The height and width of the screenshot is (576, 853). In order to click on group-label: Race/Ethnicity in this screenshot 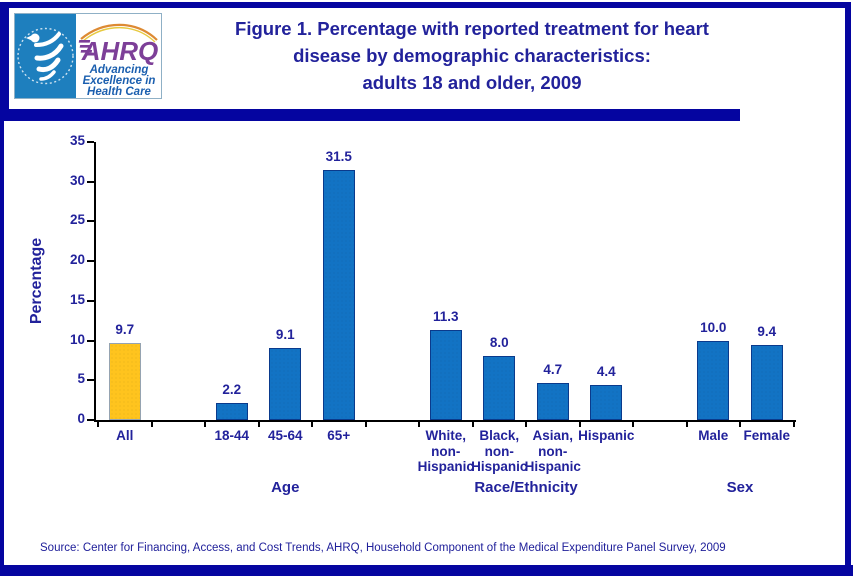, I will do `click(526, 487)`.